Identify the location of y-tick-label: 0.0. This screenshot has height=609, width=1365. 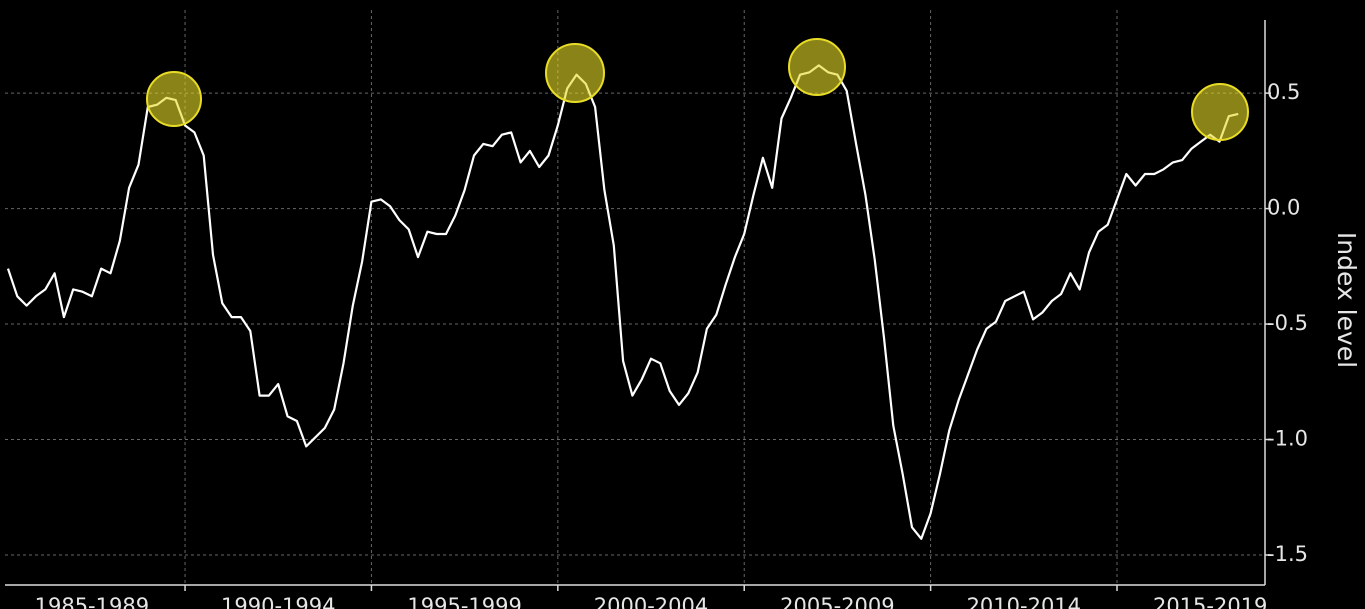
(1283, 208).